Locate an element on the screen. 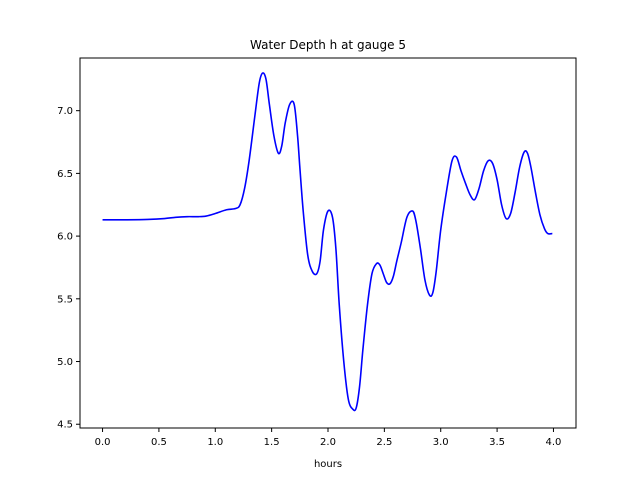 The image size is (640, 480). x-axis-ticks: 0.0 0.5 1.0 1.5 2.0 2.5 3.0 3.5 4.0 is located at coordinates (328, 438).